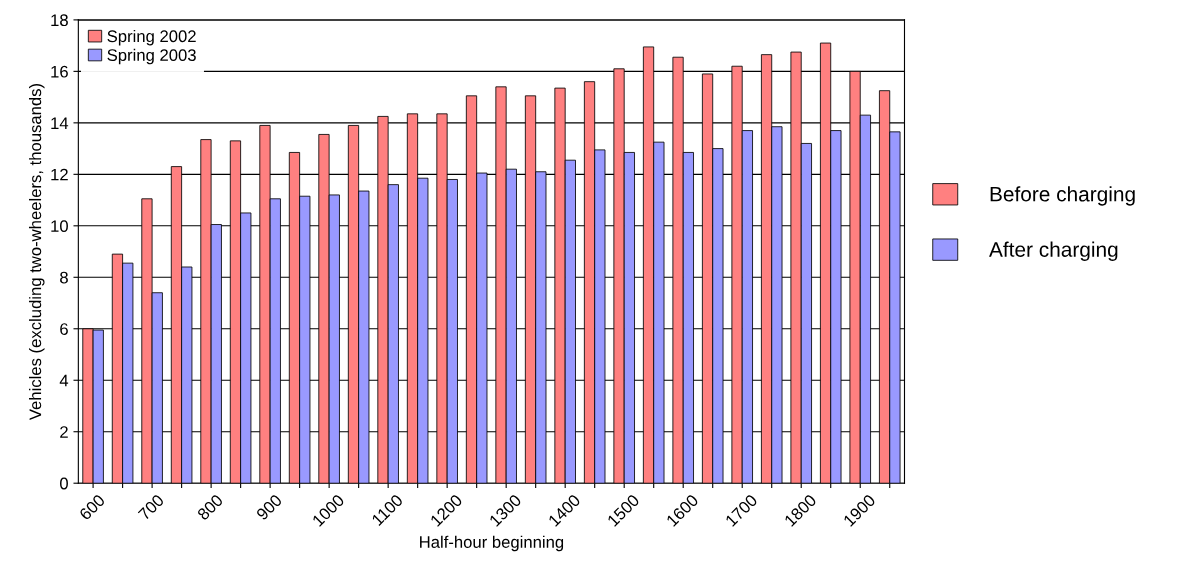 Image resolution: width=1187 pixels, height=585 pixels. I want to click on y-tick-label: 8, so click(64, 277).